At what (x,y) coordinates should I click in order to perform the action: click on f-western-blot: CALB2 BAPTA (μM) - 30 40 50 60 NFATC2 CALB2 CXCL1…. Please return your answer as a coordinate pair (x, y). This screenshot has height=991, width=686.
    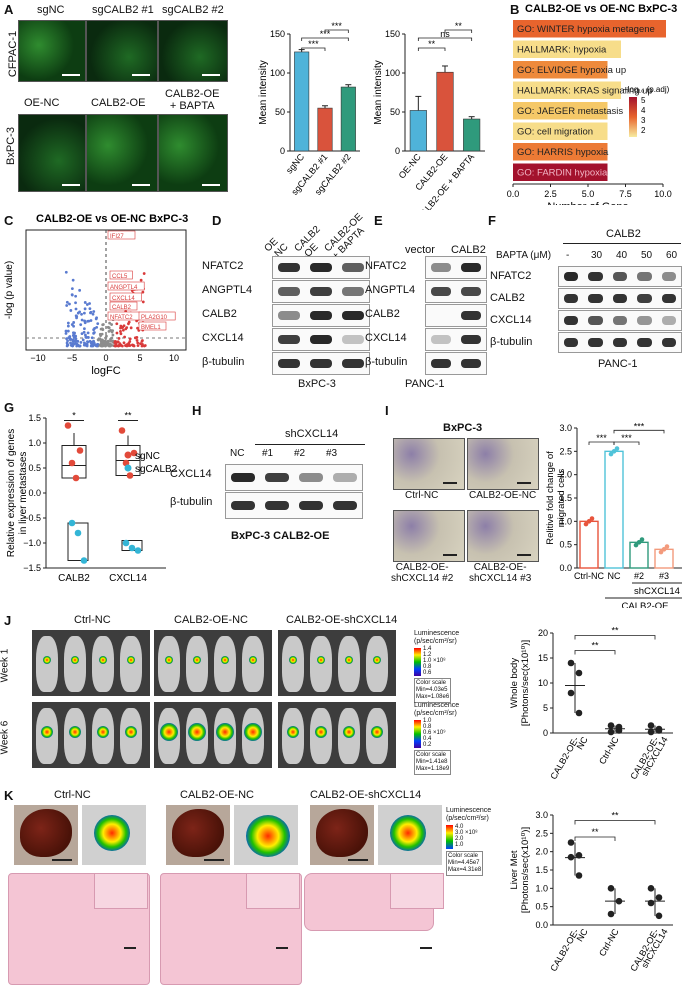
    Looking at the image, I should click on (587, 297).